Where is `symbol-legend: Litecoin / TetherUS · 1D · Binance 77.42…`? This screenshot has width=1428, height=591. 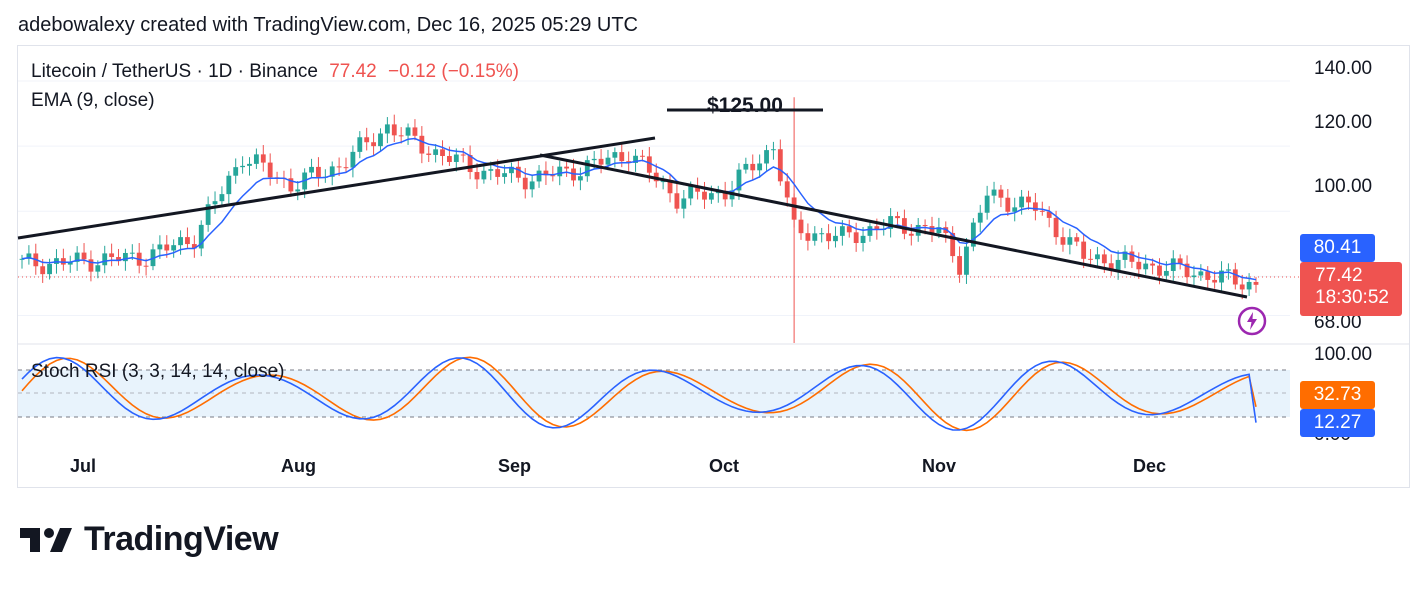
symbol-legend: Litecoin / TetherUS · 1D · Binance 77.42… is located at coordinates (275, 72).